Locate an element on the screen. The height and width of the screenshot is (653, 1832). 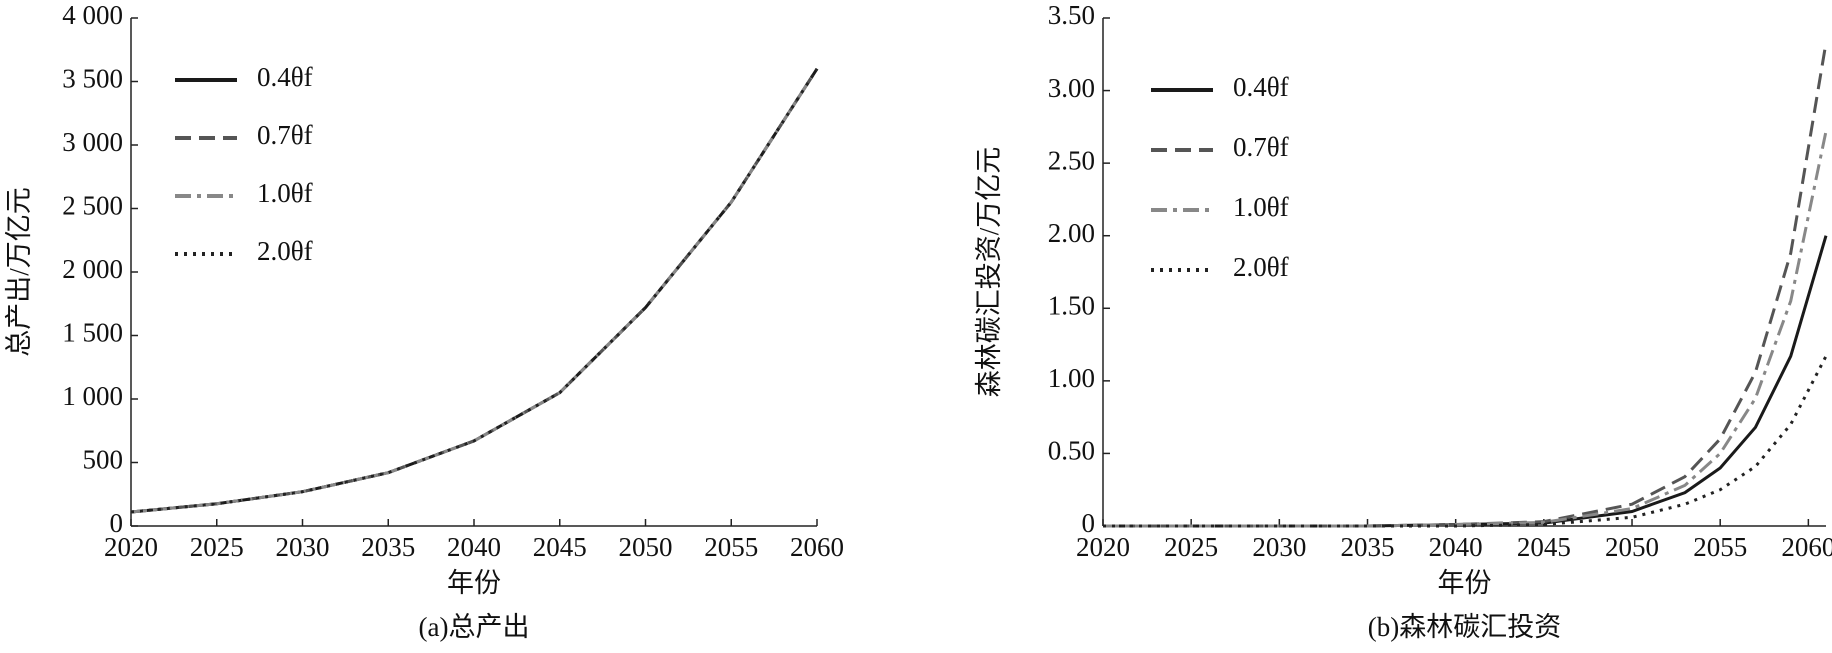
y-tick-label: 3 000 is located at coordinates (92, 142).